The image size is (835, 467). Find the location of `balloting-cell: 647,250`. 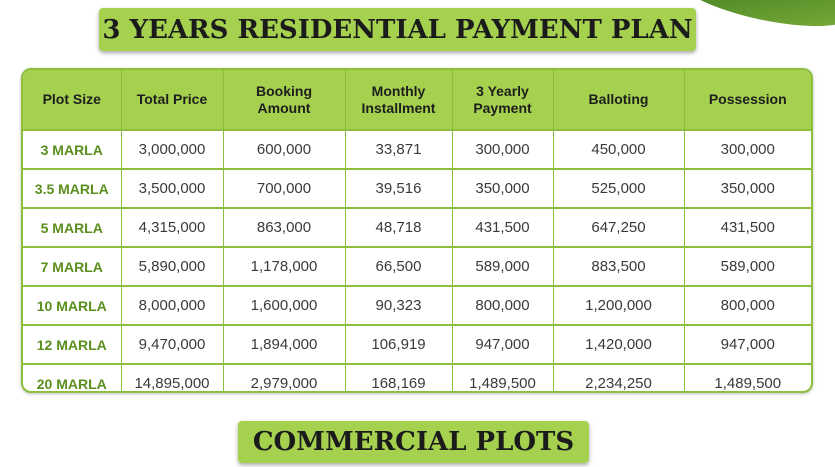

balloting-cell: 647,250 is located at coordinates (619, 227).